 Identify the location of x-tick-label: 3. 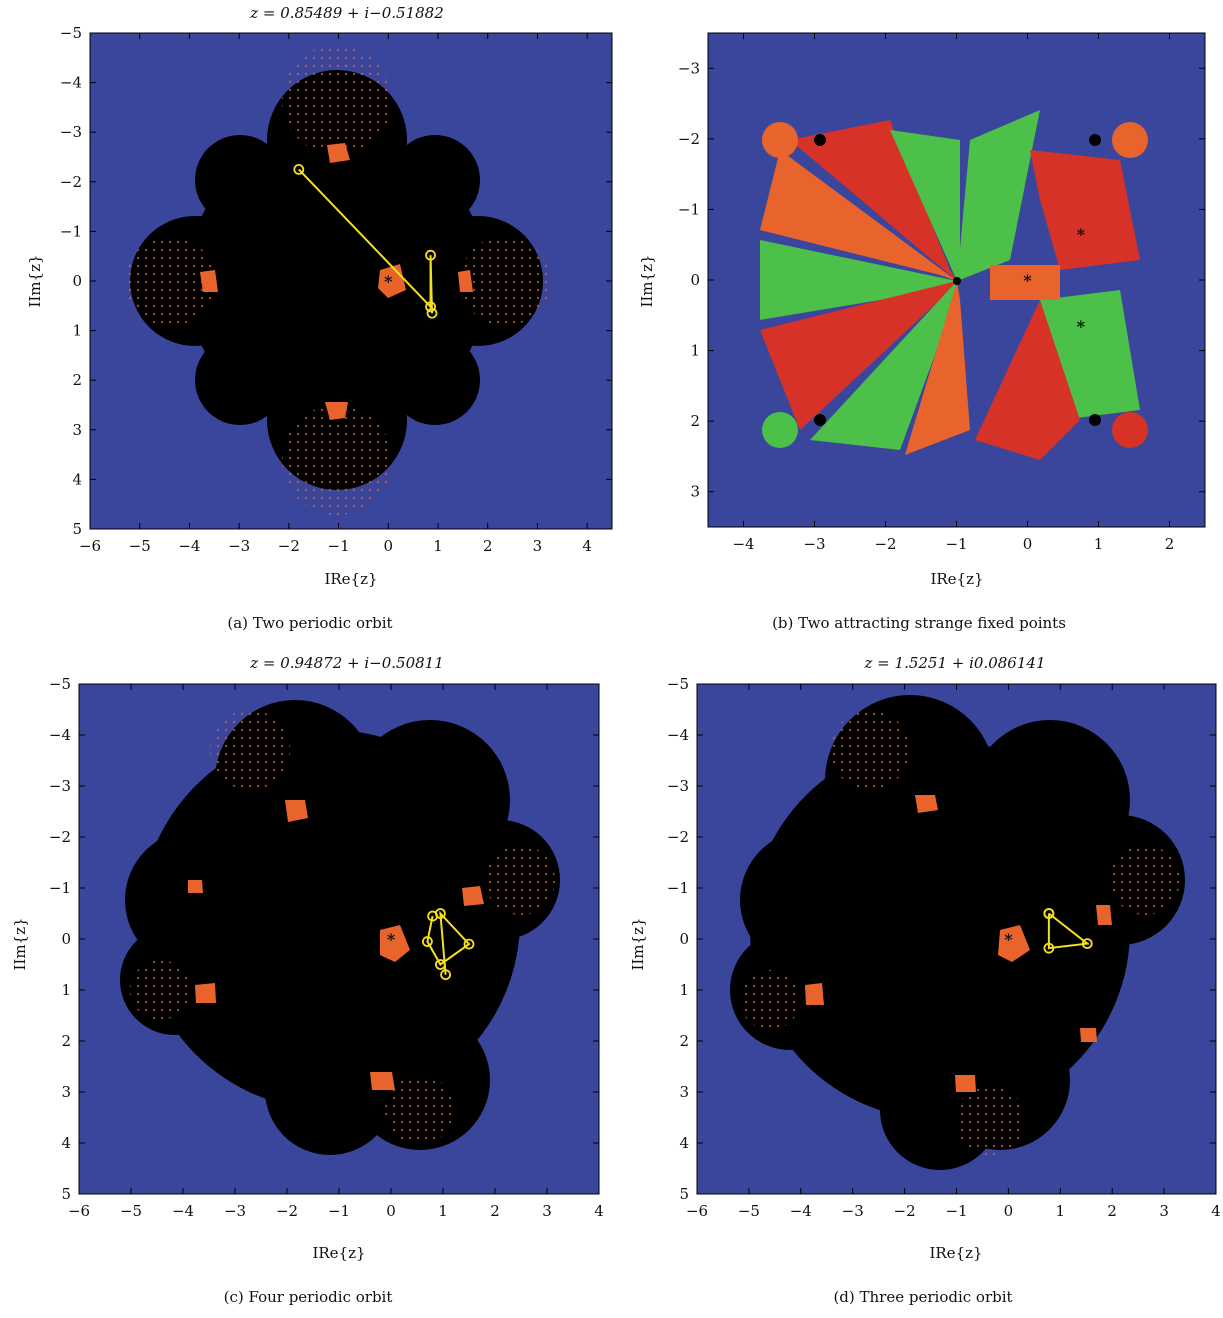
(547, 1211).